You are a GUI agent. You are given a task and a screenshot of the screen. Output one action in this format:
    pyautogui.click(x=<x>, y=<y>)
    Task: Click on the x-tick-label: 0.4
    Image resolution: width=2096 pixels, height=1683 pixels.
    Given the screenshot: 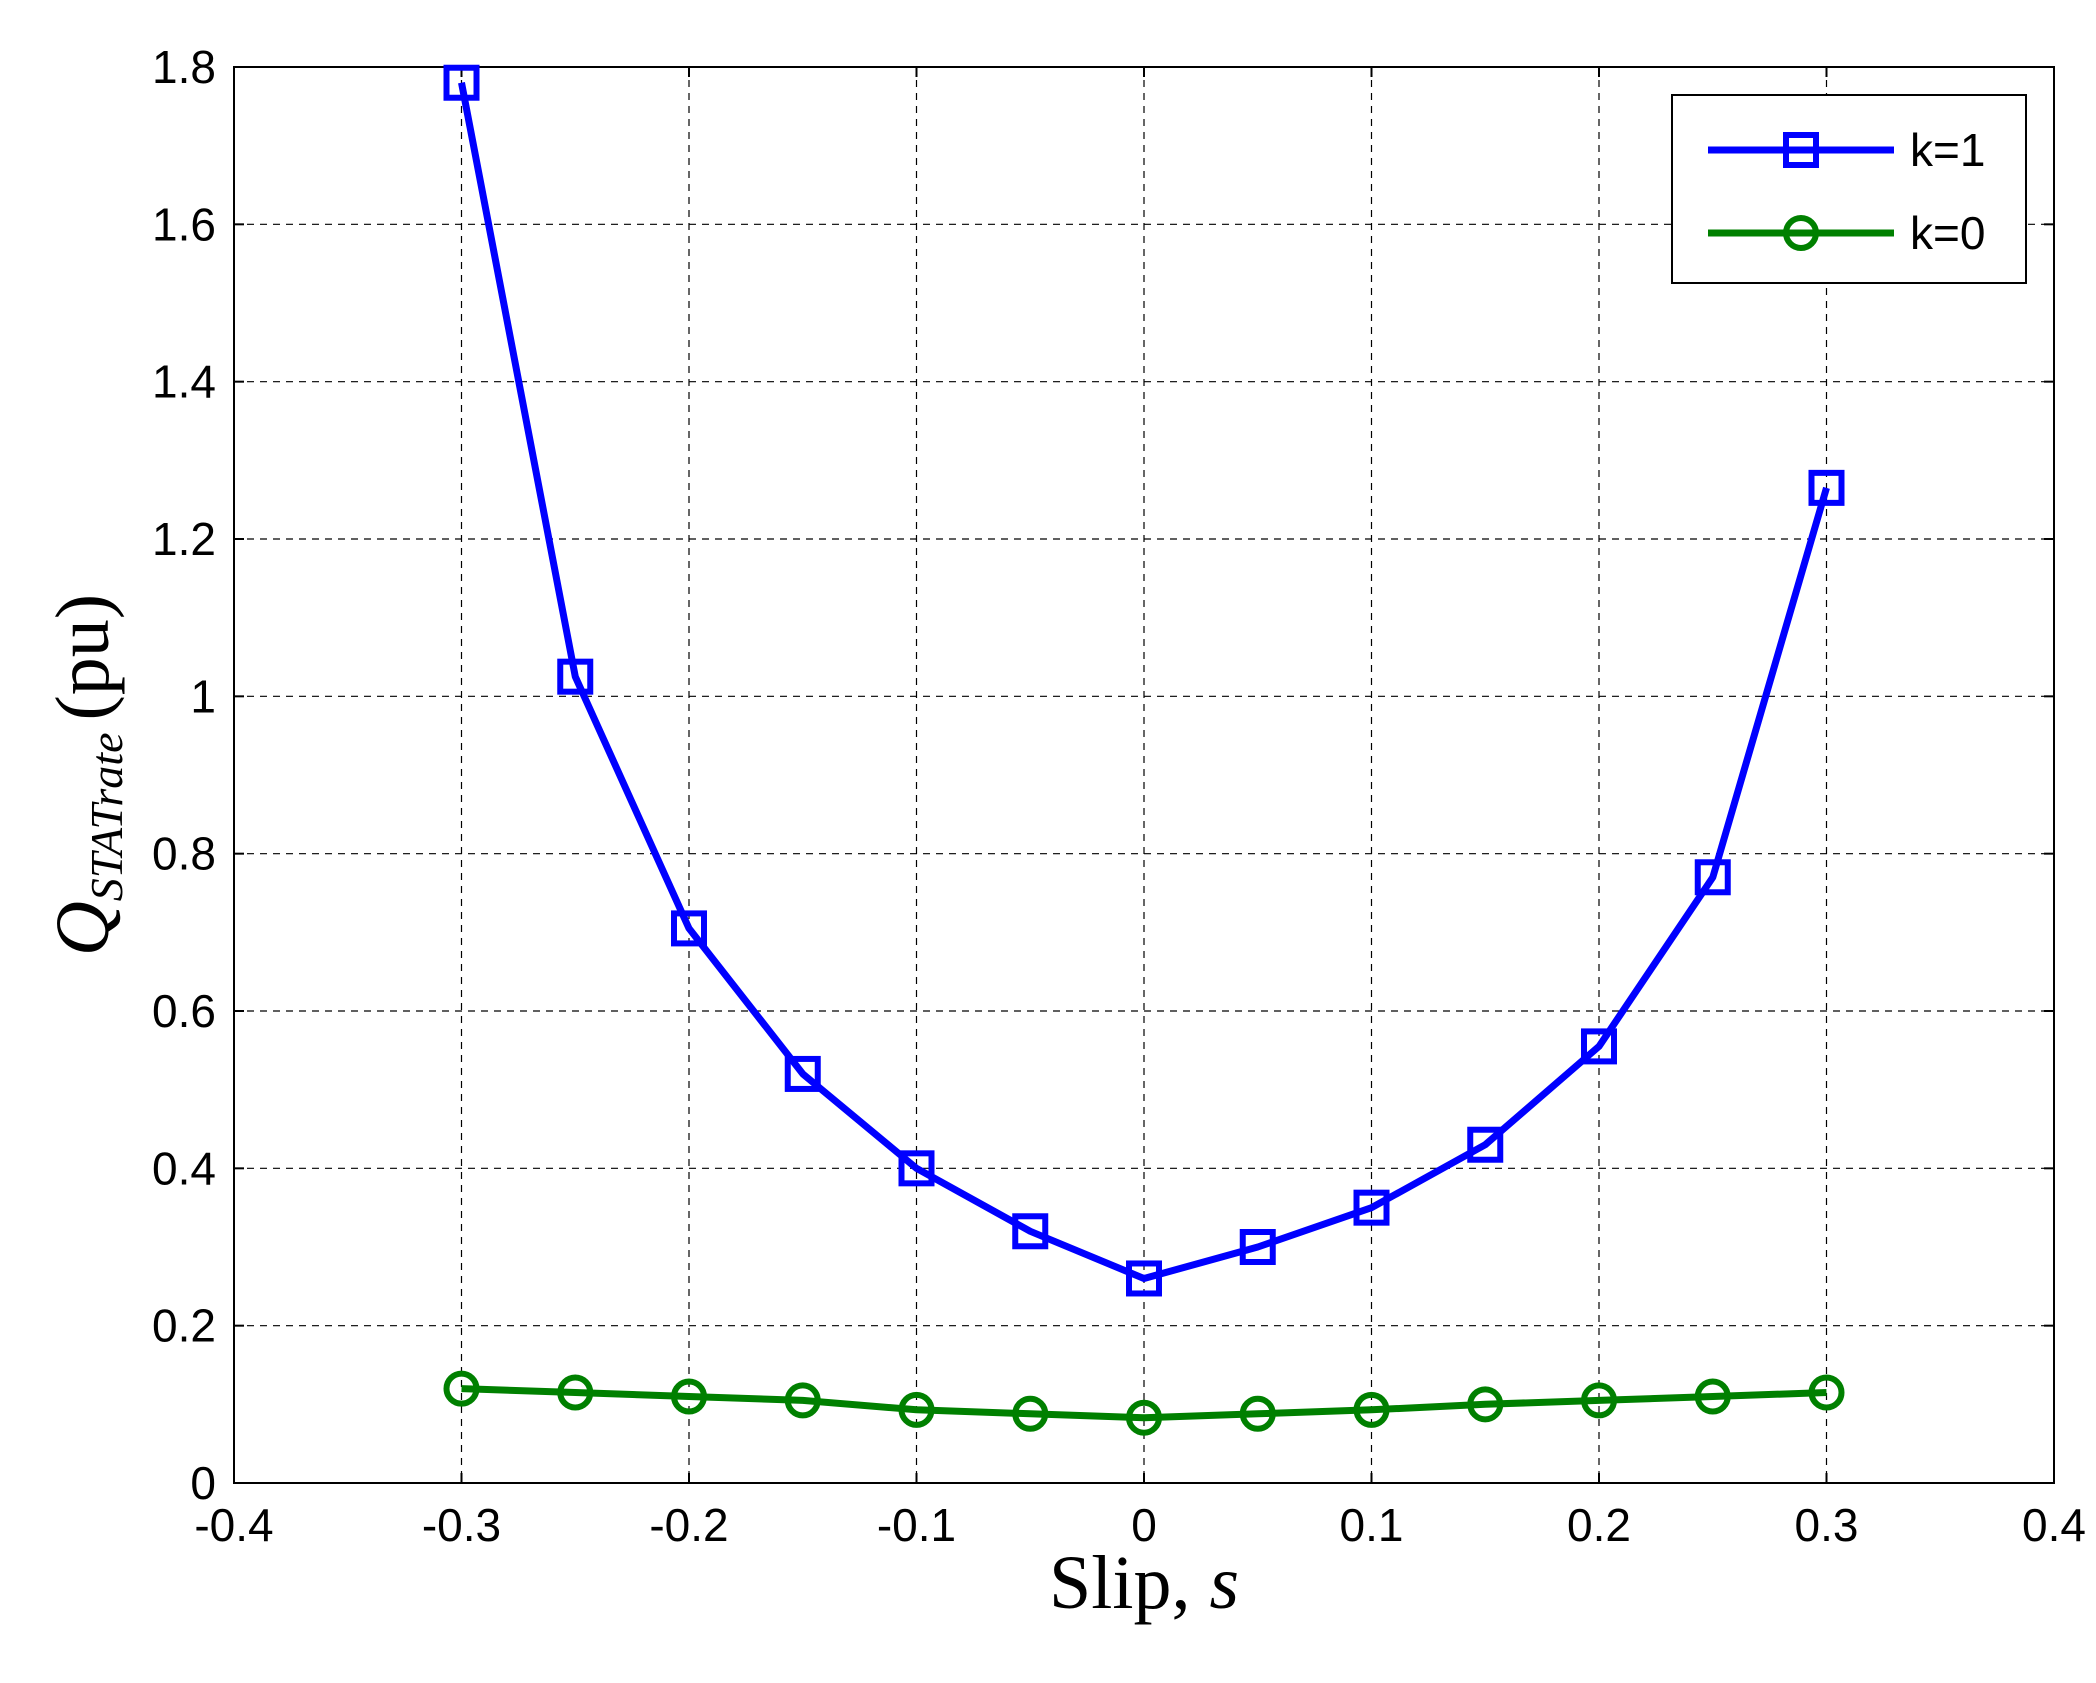 What is the action you would take?
    pyautogui.click(x=2054, y=1525)
    